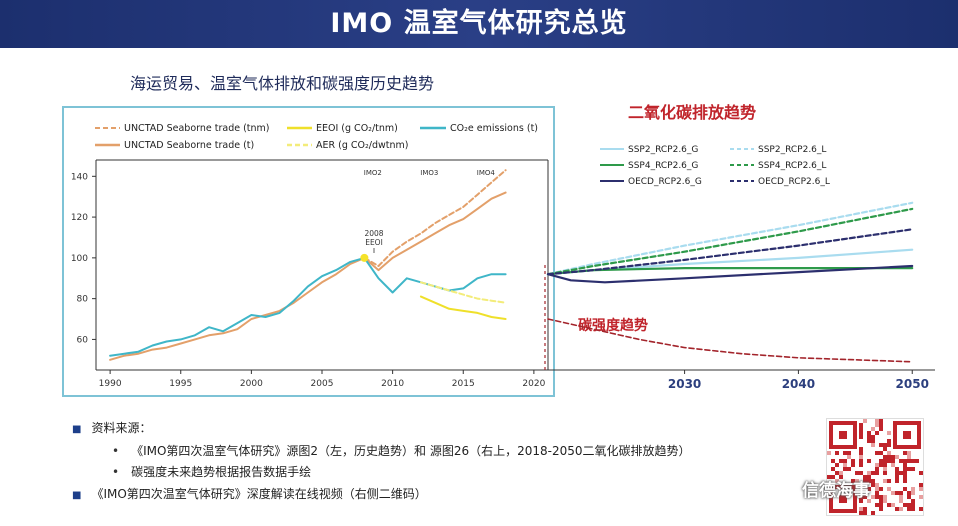 This screenshot has height=526, width=958. I want to click on left-y-tick-label: 60, so click(83, 340).